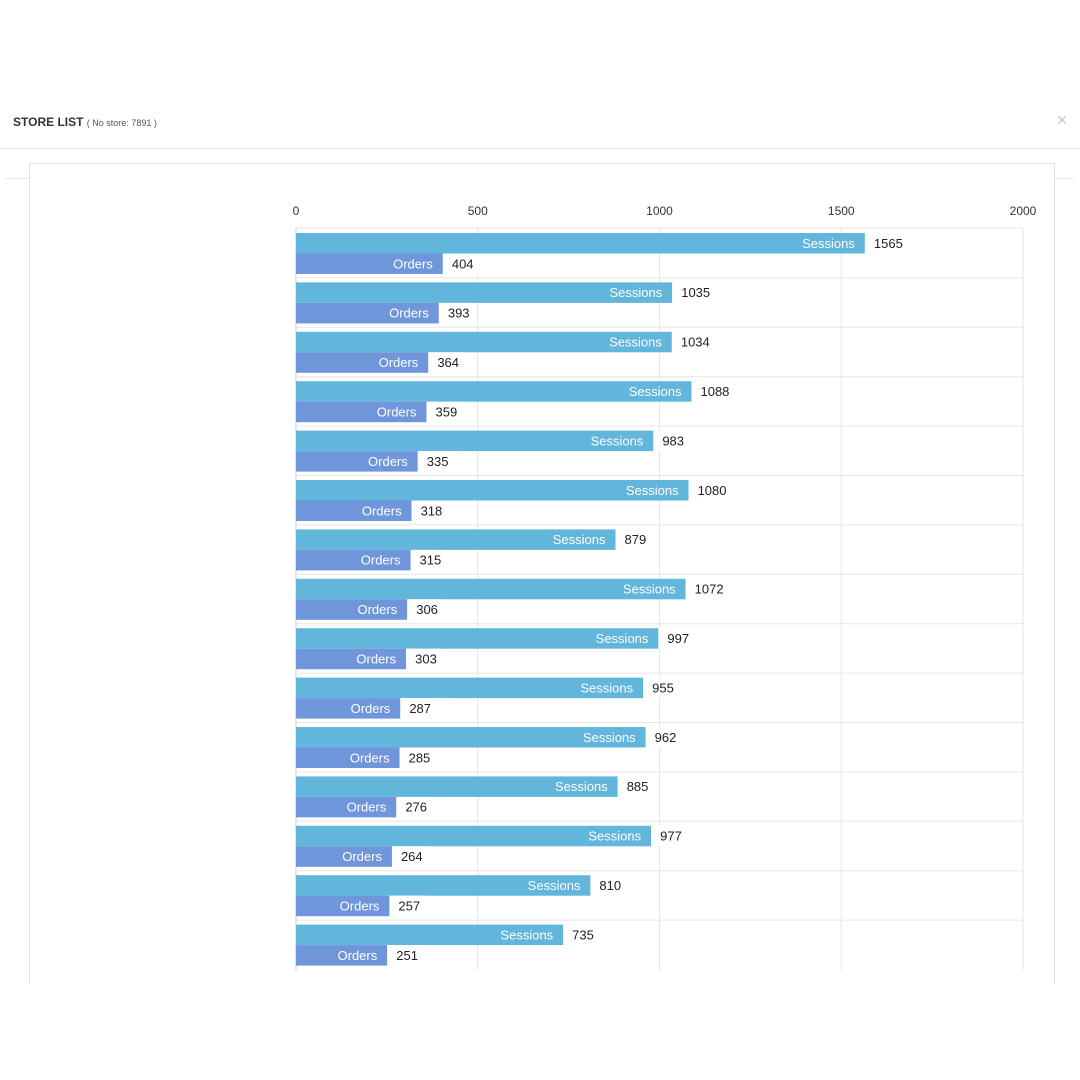 The image size is (1080, 1080). What do you see at coordinates (712, 490) in the screenshot?
I see `bar-value-label: 1080` at bounding box center [712, 490].